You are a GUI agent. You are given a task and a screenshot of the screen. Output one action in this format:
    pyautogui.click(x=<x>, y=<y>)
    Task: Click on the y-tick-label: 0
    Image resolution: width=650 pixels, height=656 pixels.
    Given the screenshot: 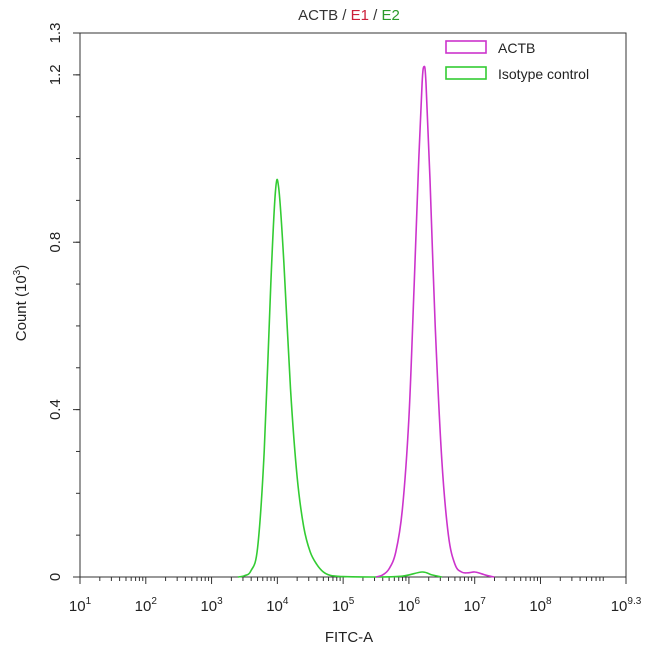 What is the action you would take?
    pyautogui.click(x=55, y=577)
    